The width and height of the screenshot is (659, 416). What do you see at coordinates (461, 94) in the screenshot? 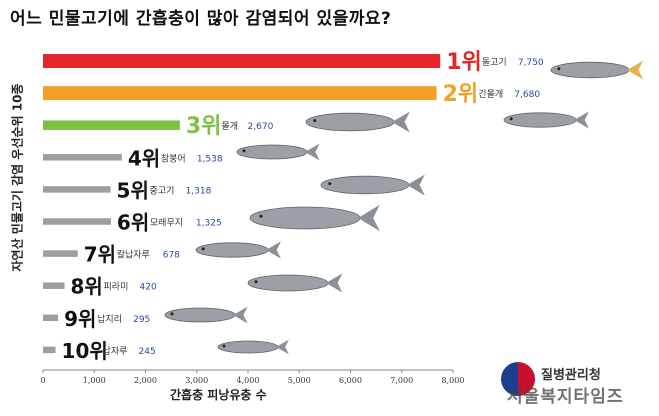
I see `bar-rank-label: 2위` at bounding box center [461, 94].